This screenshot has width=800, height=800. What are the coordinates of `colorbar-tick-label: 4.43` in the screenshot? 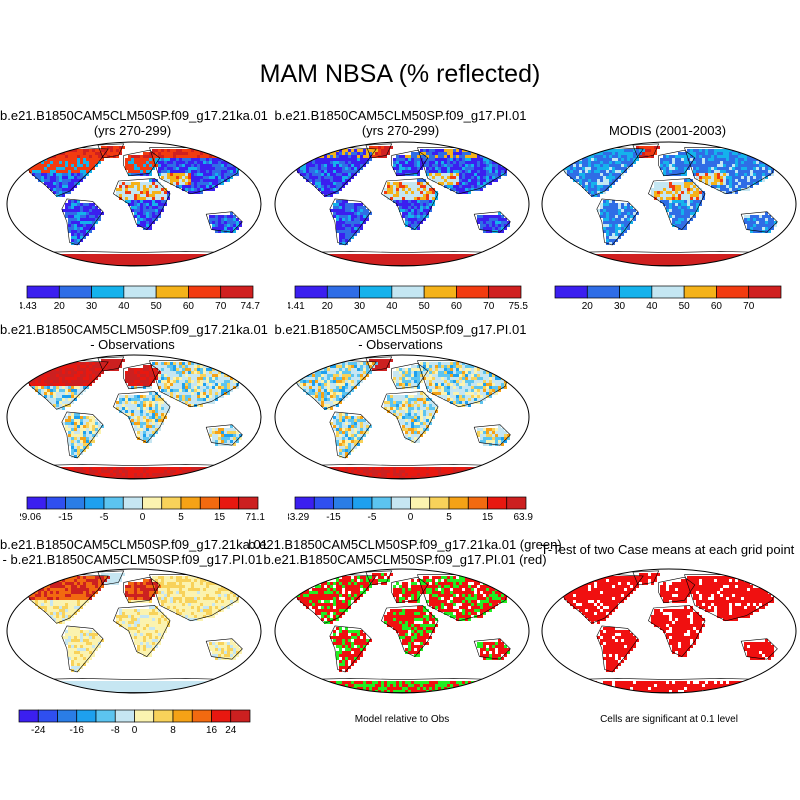 It's located at (28, 306).